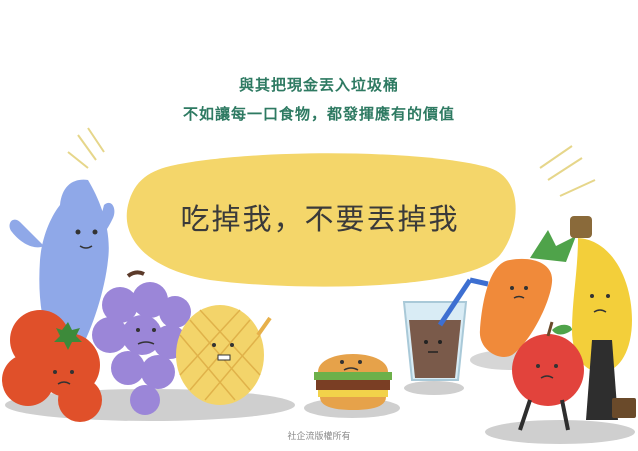 This screenshot has height=451, width=638. I want to click on motion-lines-right, so click(567, 171).